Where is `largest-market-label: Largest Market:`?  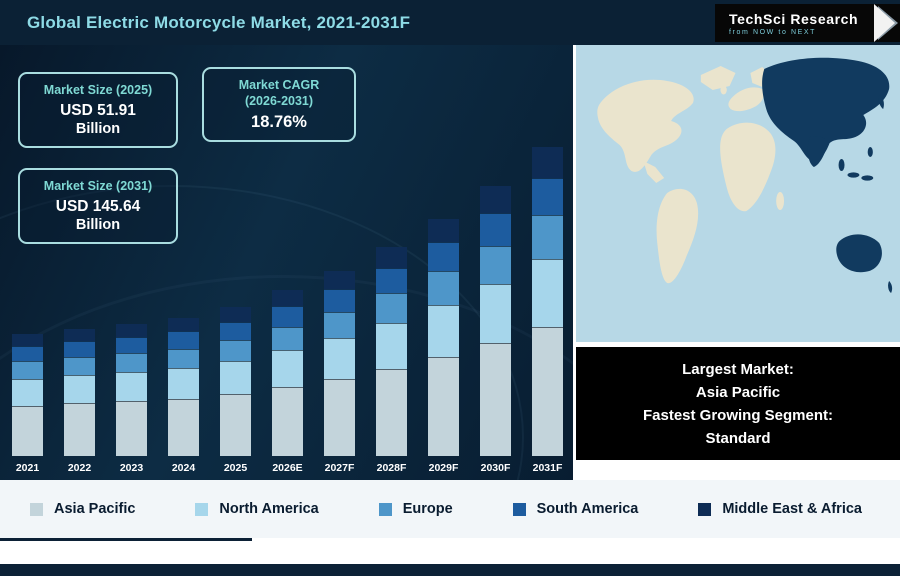 largest-market-label: Largest Market: is located at coordinates (738, 369).